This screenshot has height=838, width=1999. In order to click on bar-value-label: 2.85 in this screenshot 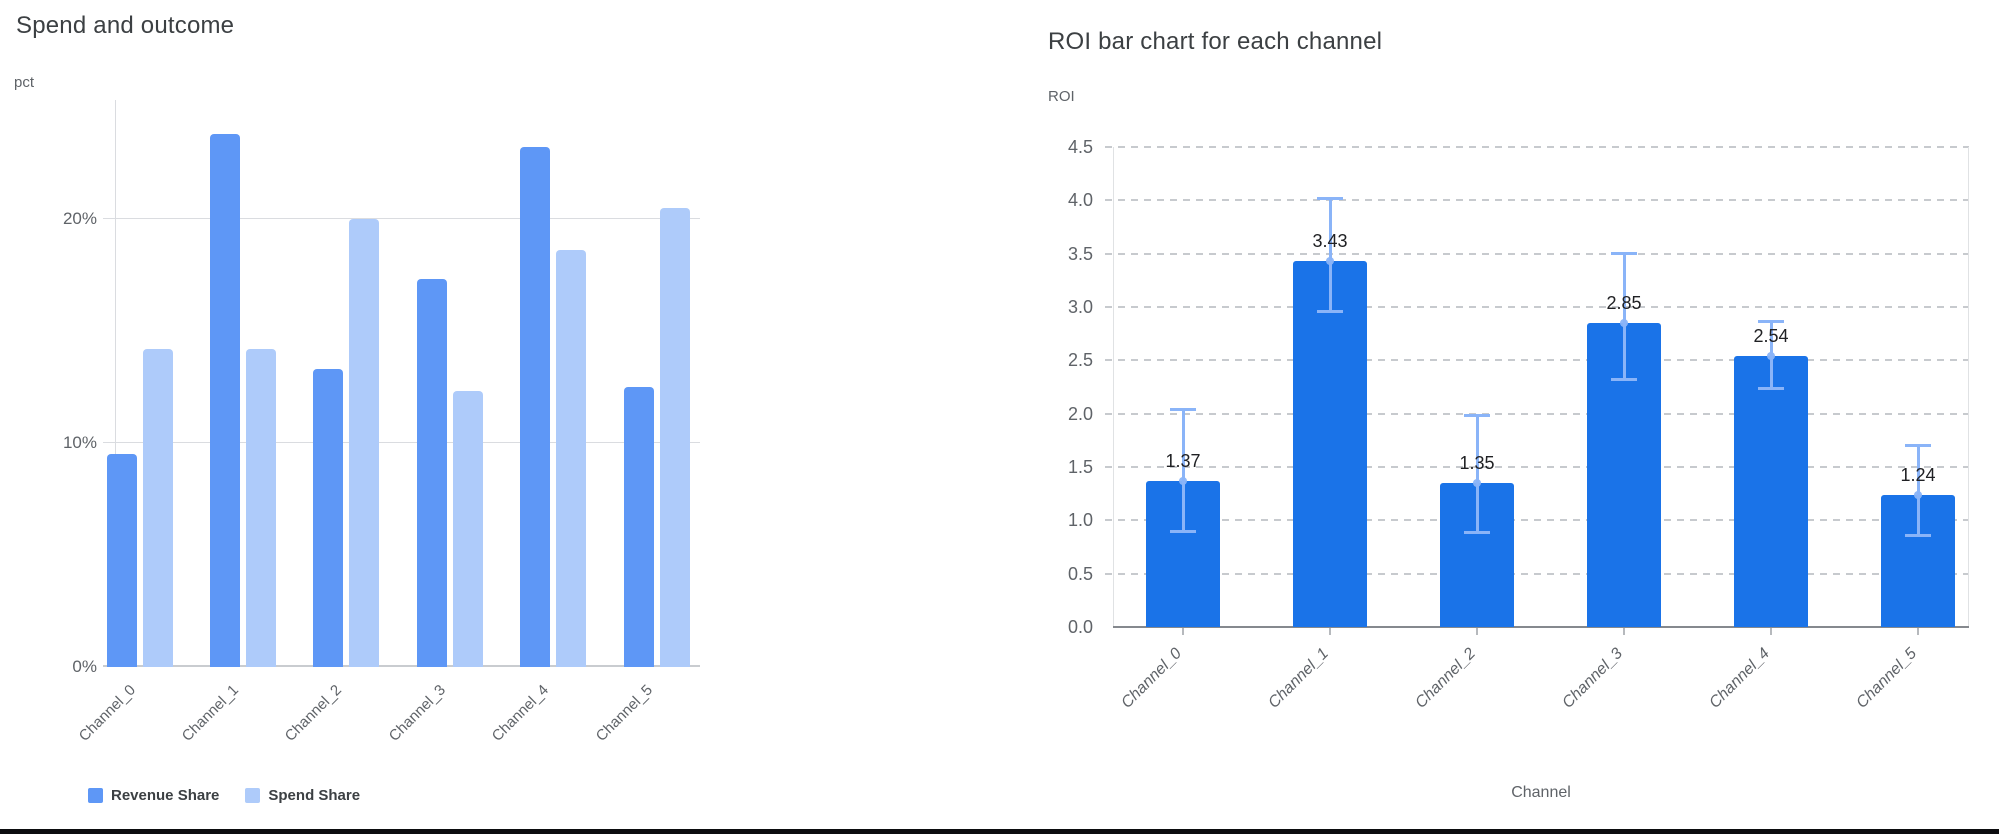, I will do `click(1624, 303)`.